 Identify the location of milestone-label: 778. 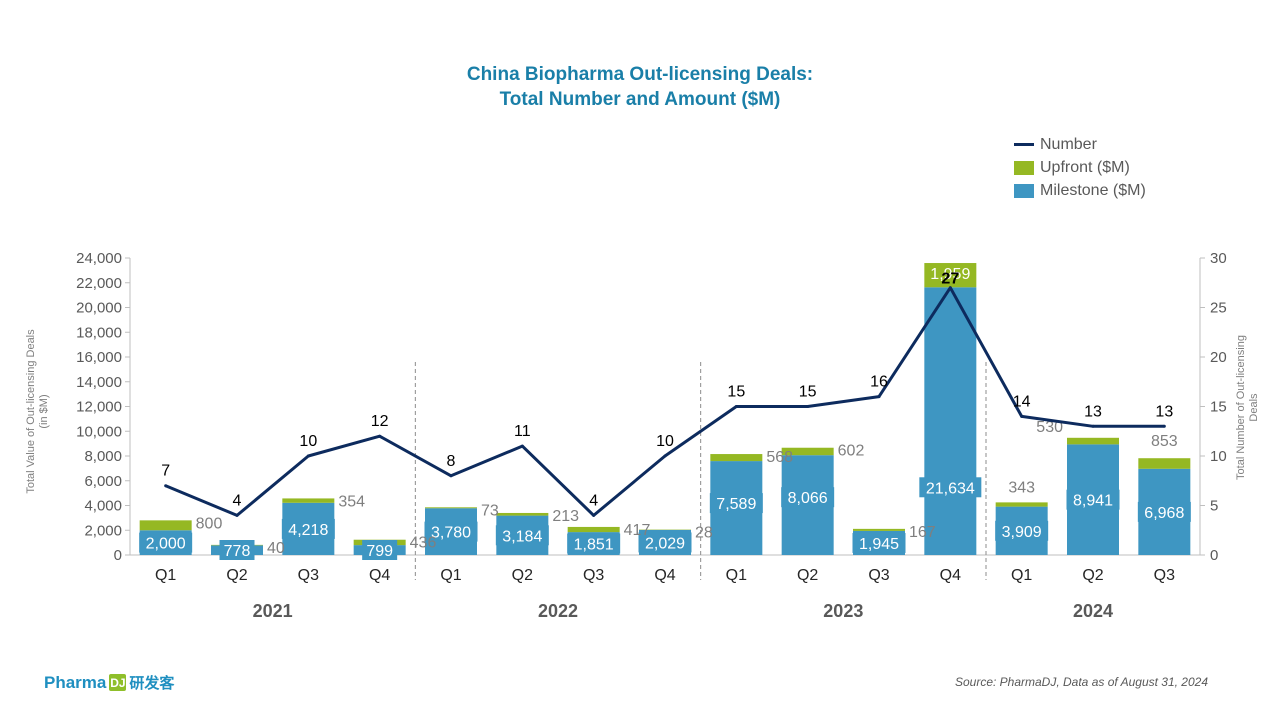
(237, 551).